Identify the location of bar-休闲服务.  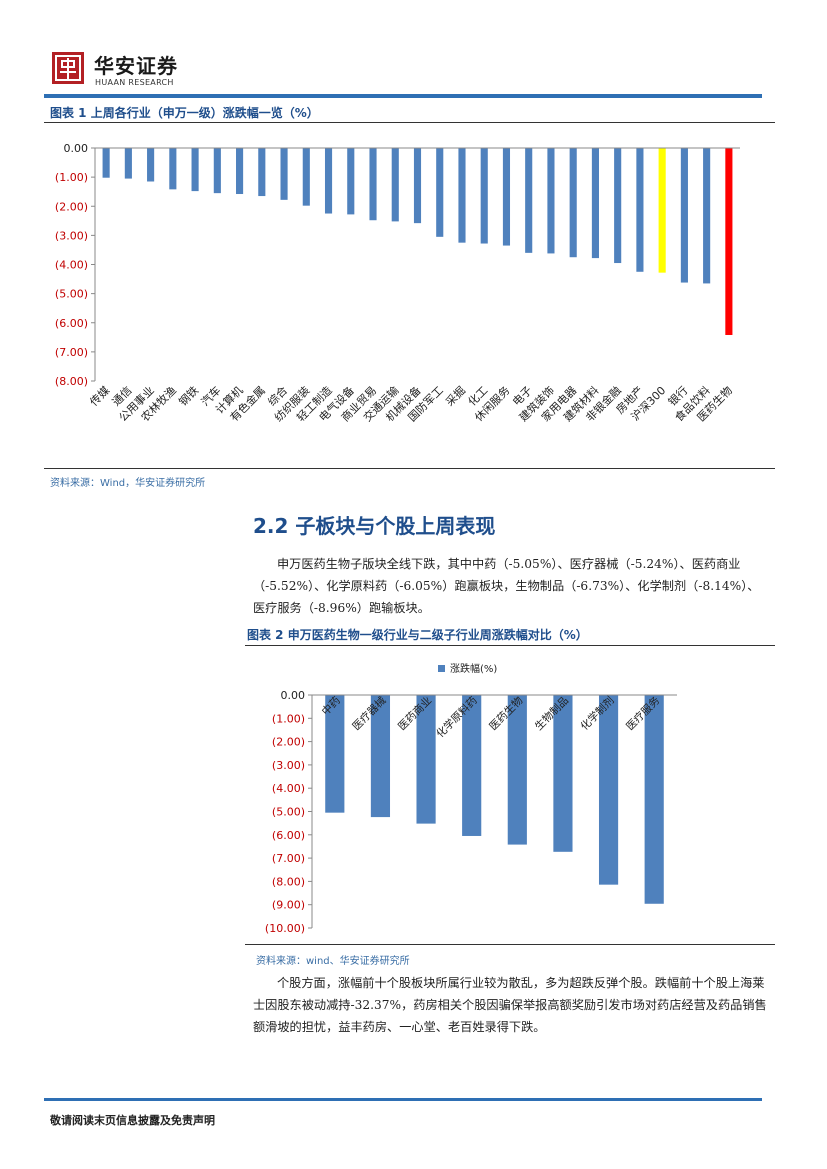
(506, 197).